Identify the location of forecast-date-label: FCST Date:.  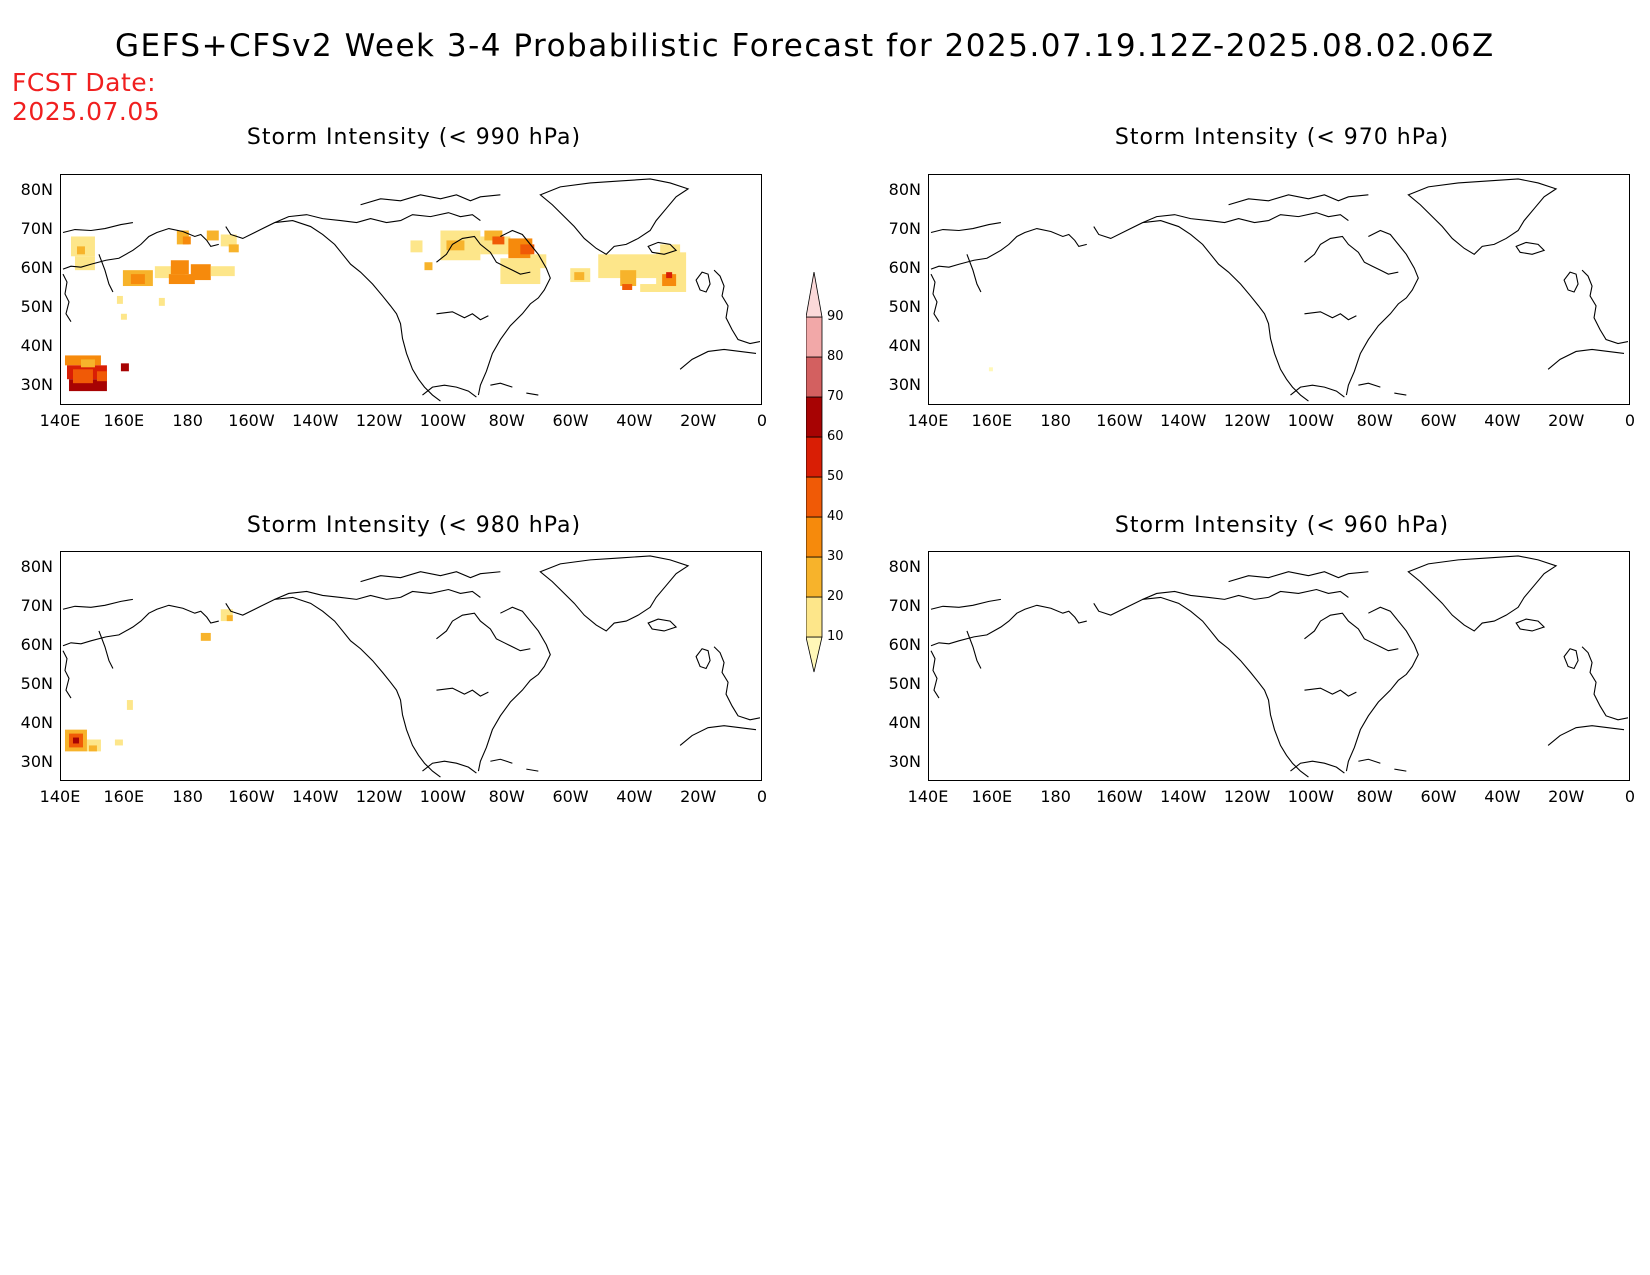
(84, 82).